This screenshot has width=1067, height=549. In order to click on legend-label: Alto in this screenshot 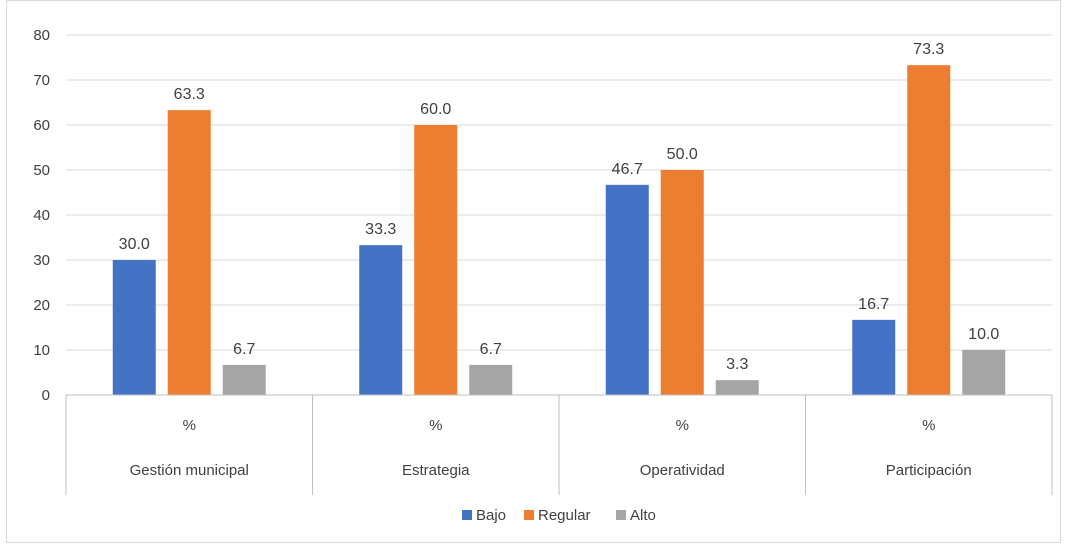, I will do `click(643, 515)`.